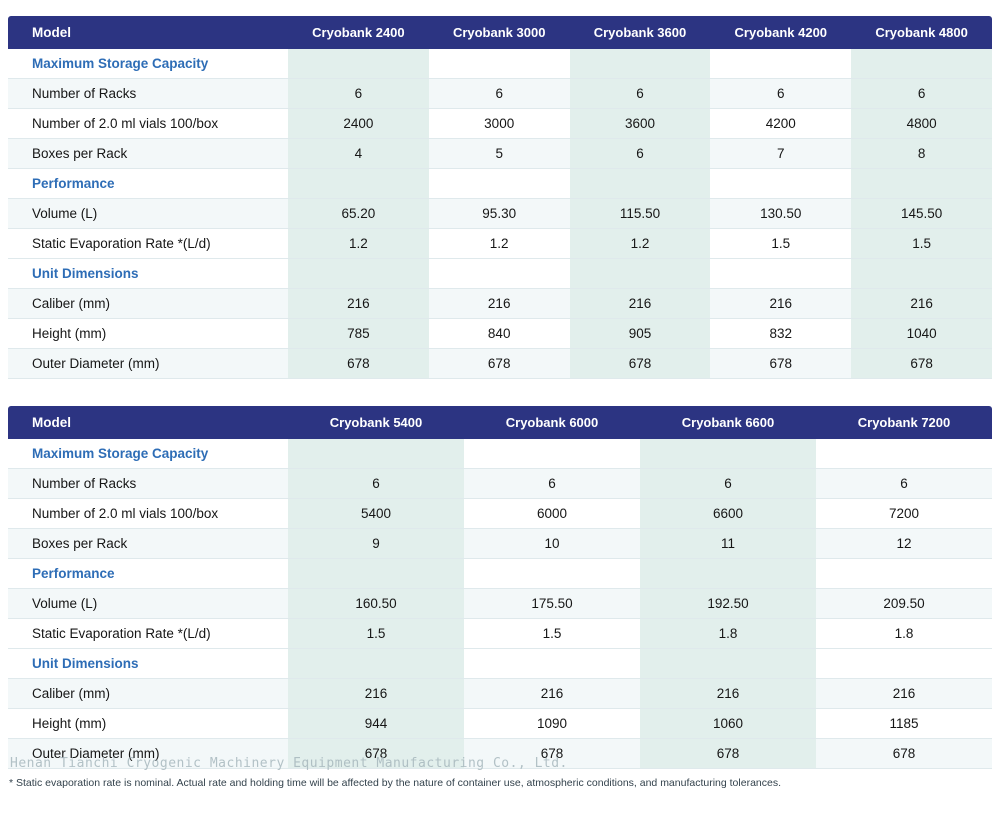 This screenshot has width=1000, height=817. I want to click on section-row: Performance, so click(500, 573).